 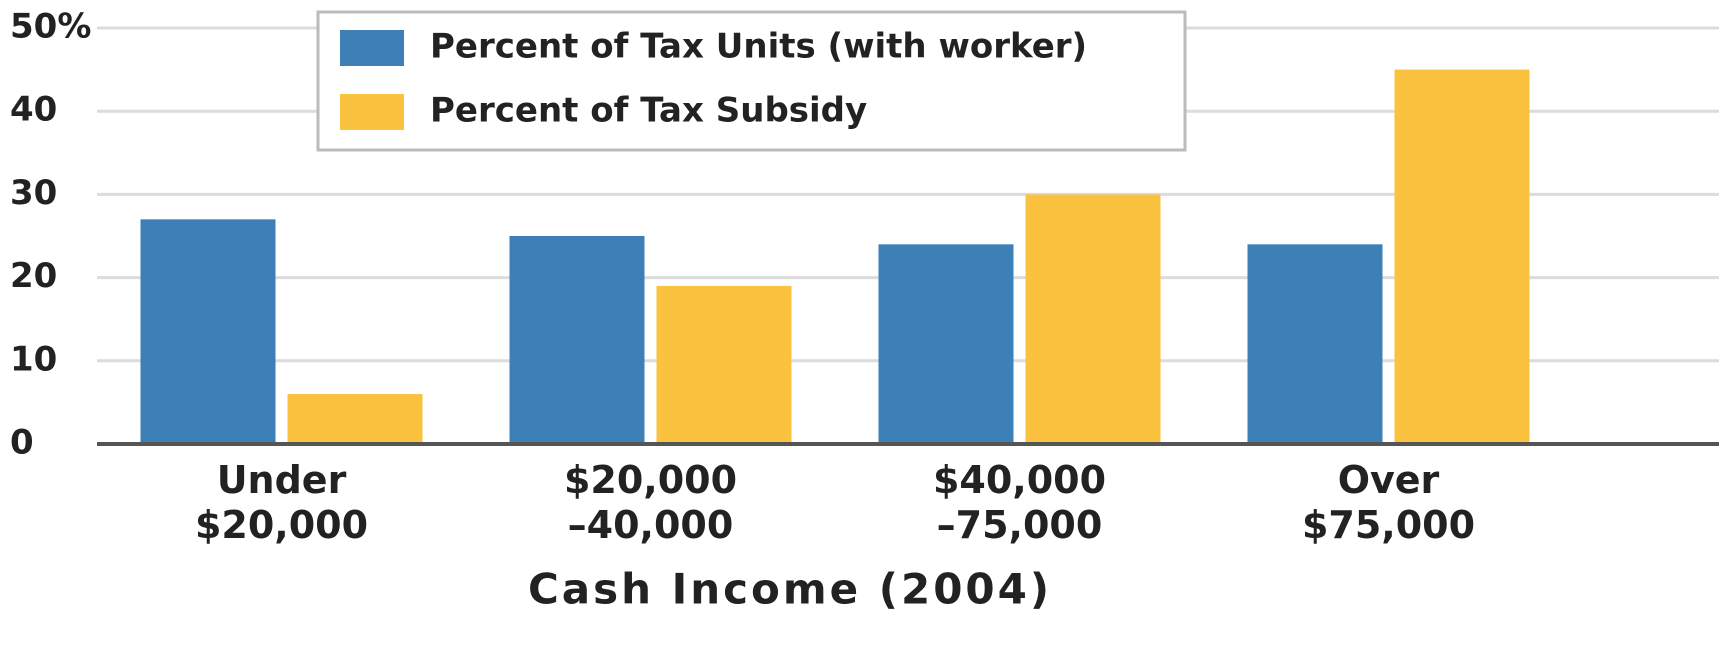 I want to click on legend-box, so click(x=751, y=81).